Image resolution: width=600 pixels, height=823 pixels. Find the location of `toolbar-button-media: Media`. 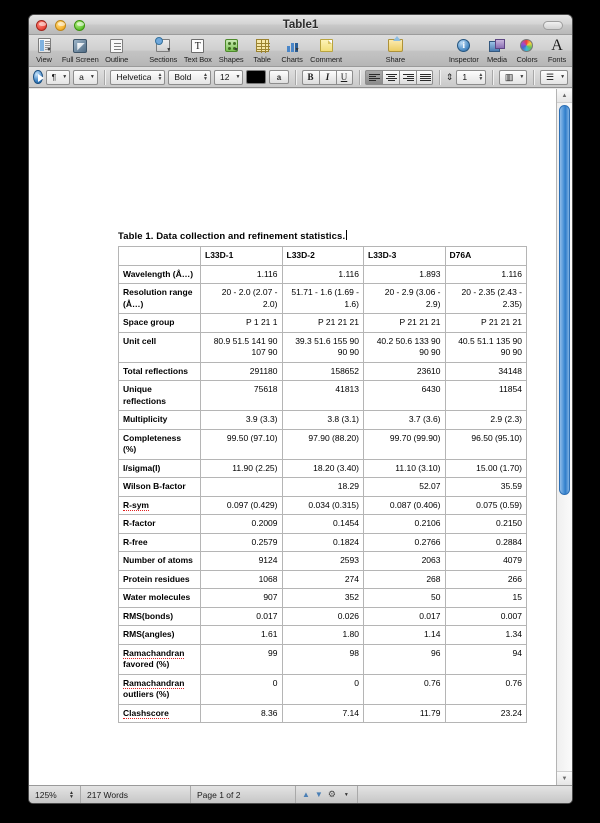

toolbar-button-media: Media is located at coordinates (497, 50).